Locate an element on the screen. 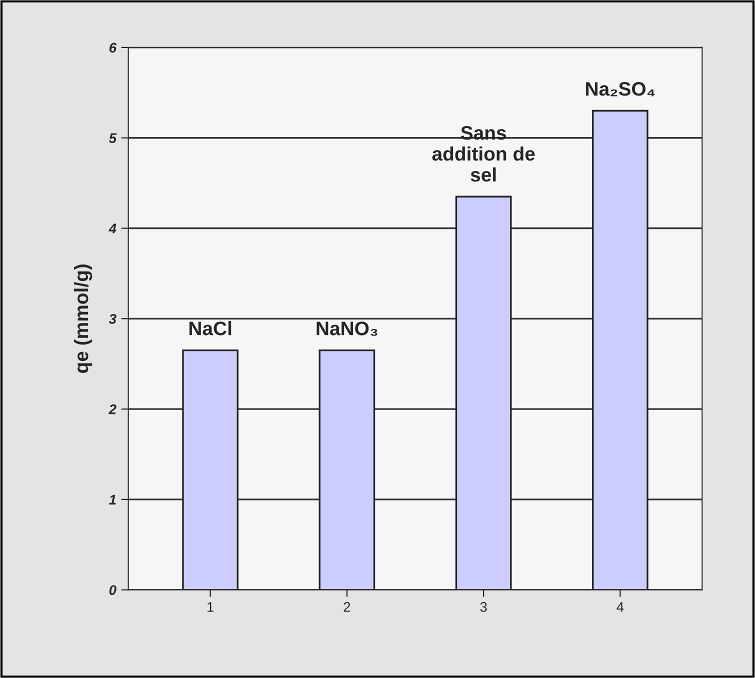 Image resolution: width=755 pixels, height=678 pixels. y-tick-label: 2 is located at coordinates (112, 409).